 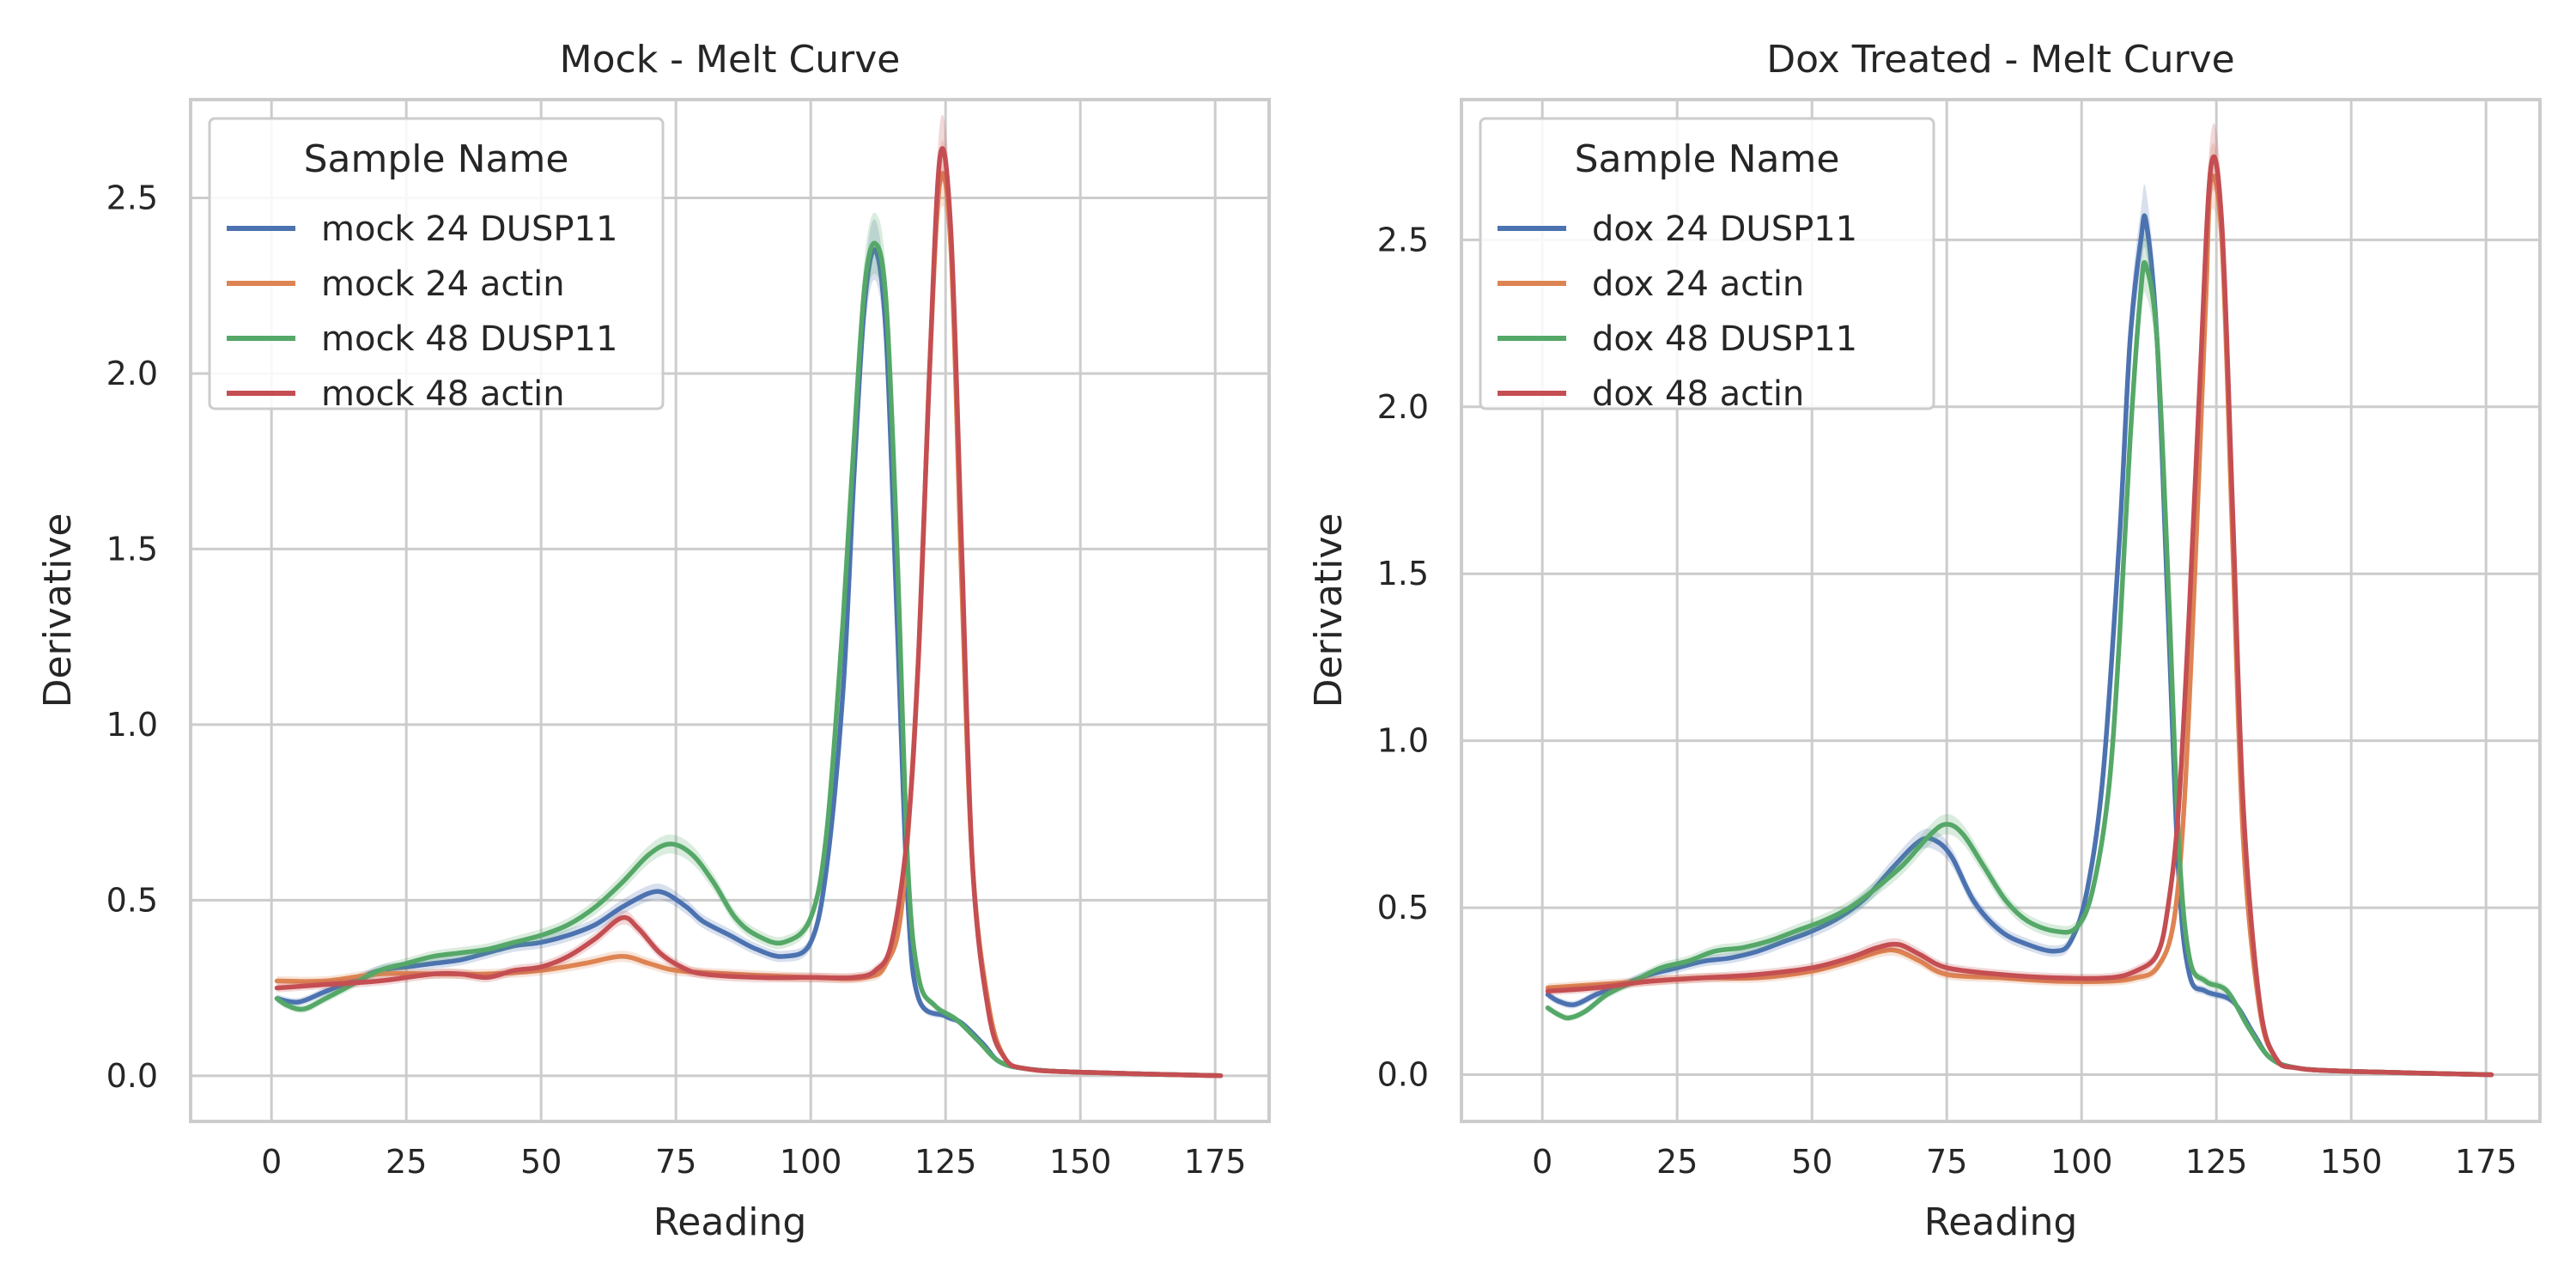 What do you see at coordinates (1698, 394) in the screenshot?
I see `legend-entry: dox 48 actin` at bounding box center [1698, 394].